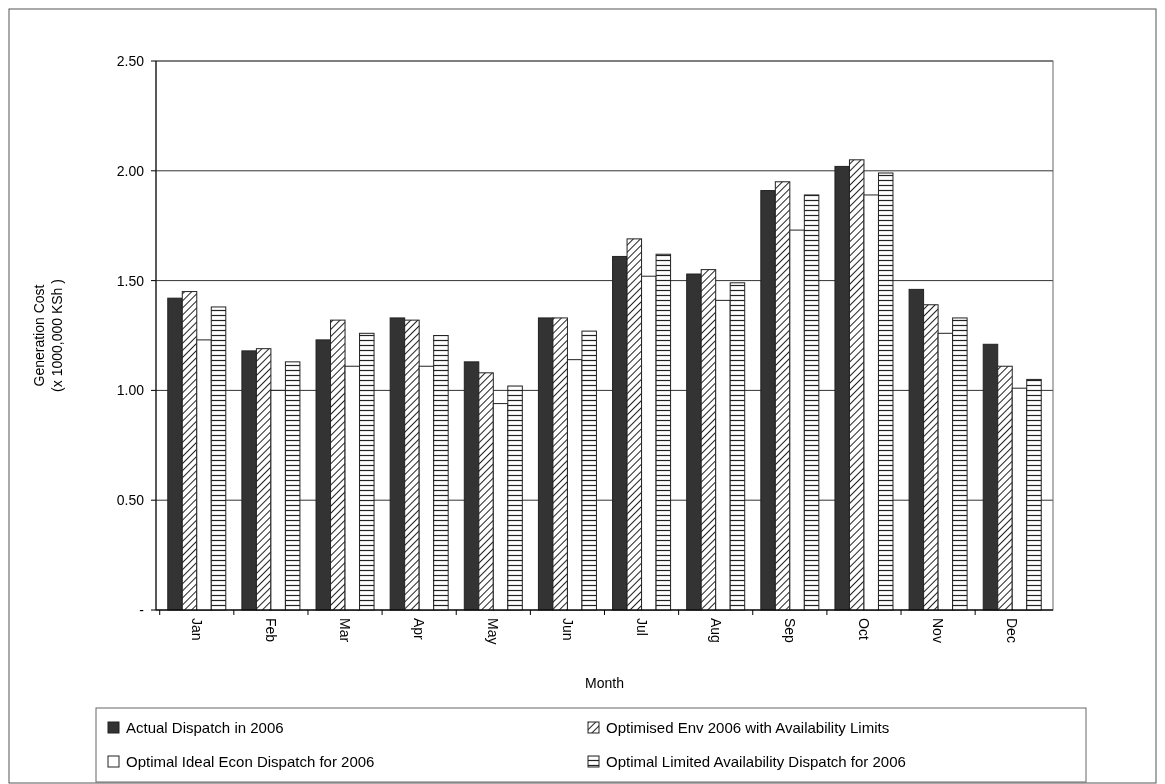  I want to click on x-tick-label: Apr, so click(419, 629).